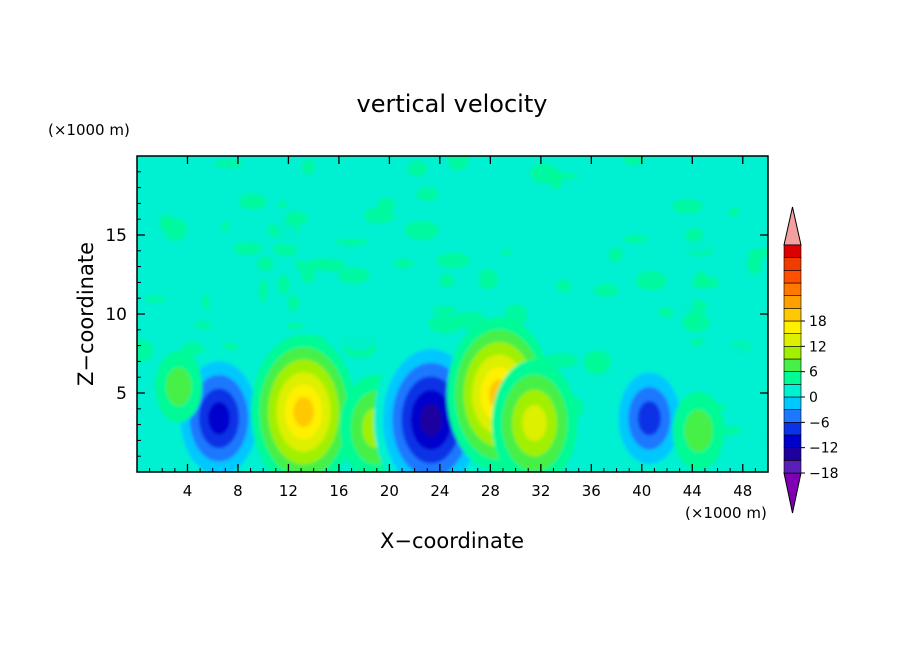 The image size is (904, 654). Describe the element at coordinates (591, 491) in the screenshot. I see `x-tick-label: 36` at that location.